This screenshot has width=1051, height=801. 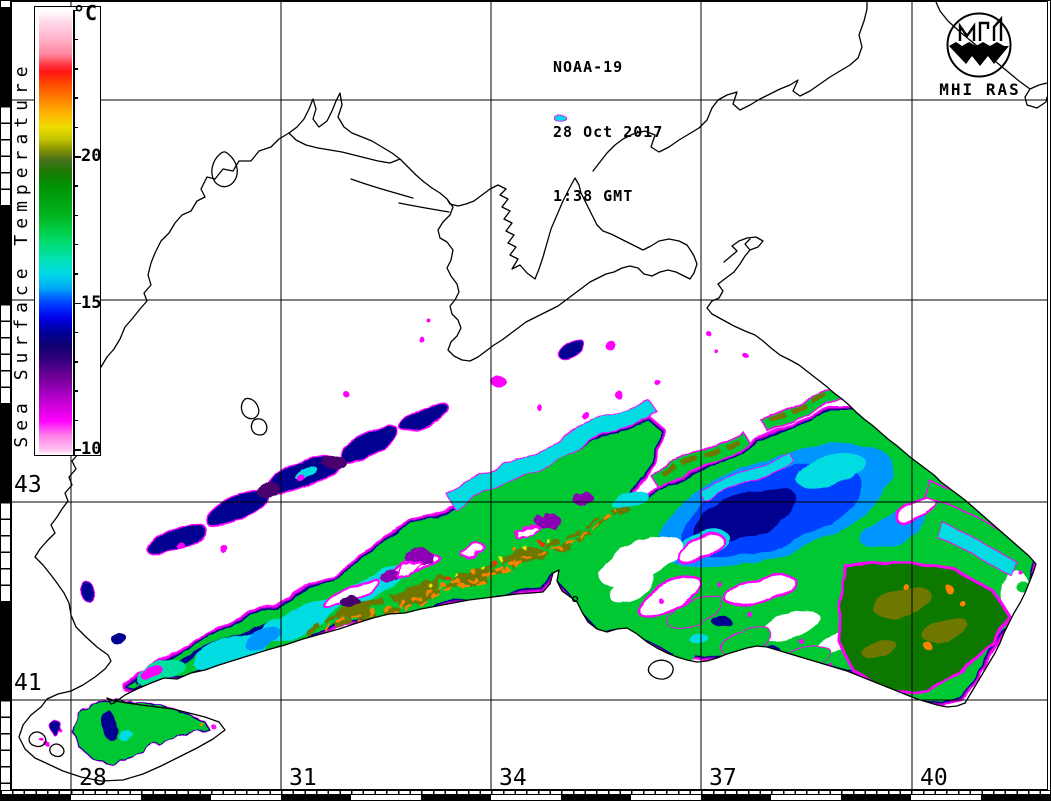 I want to click on longitude-ruler-blocks, so click(x=525, y=797).